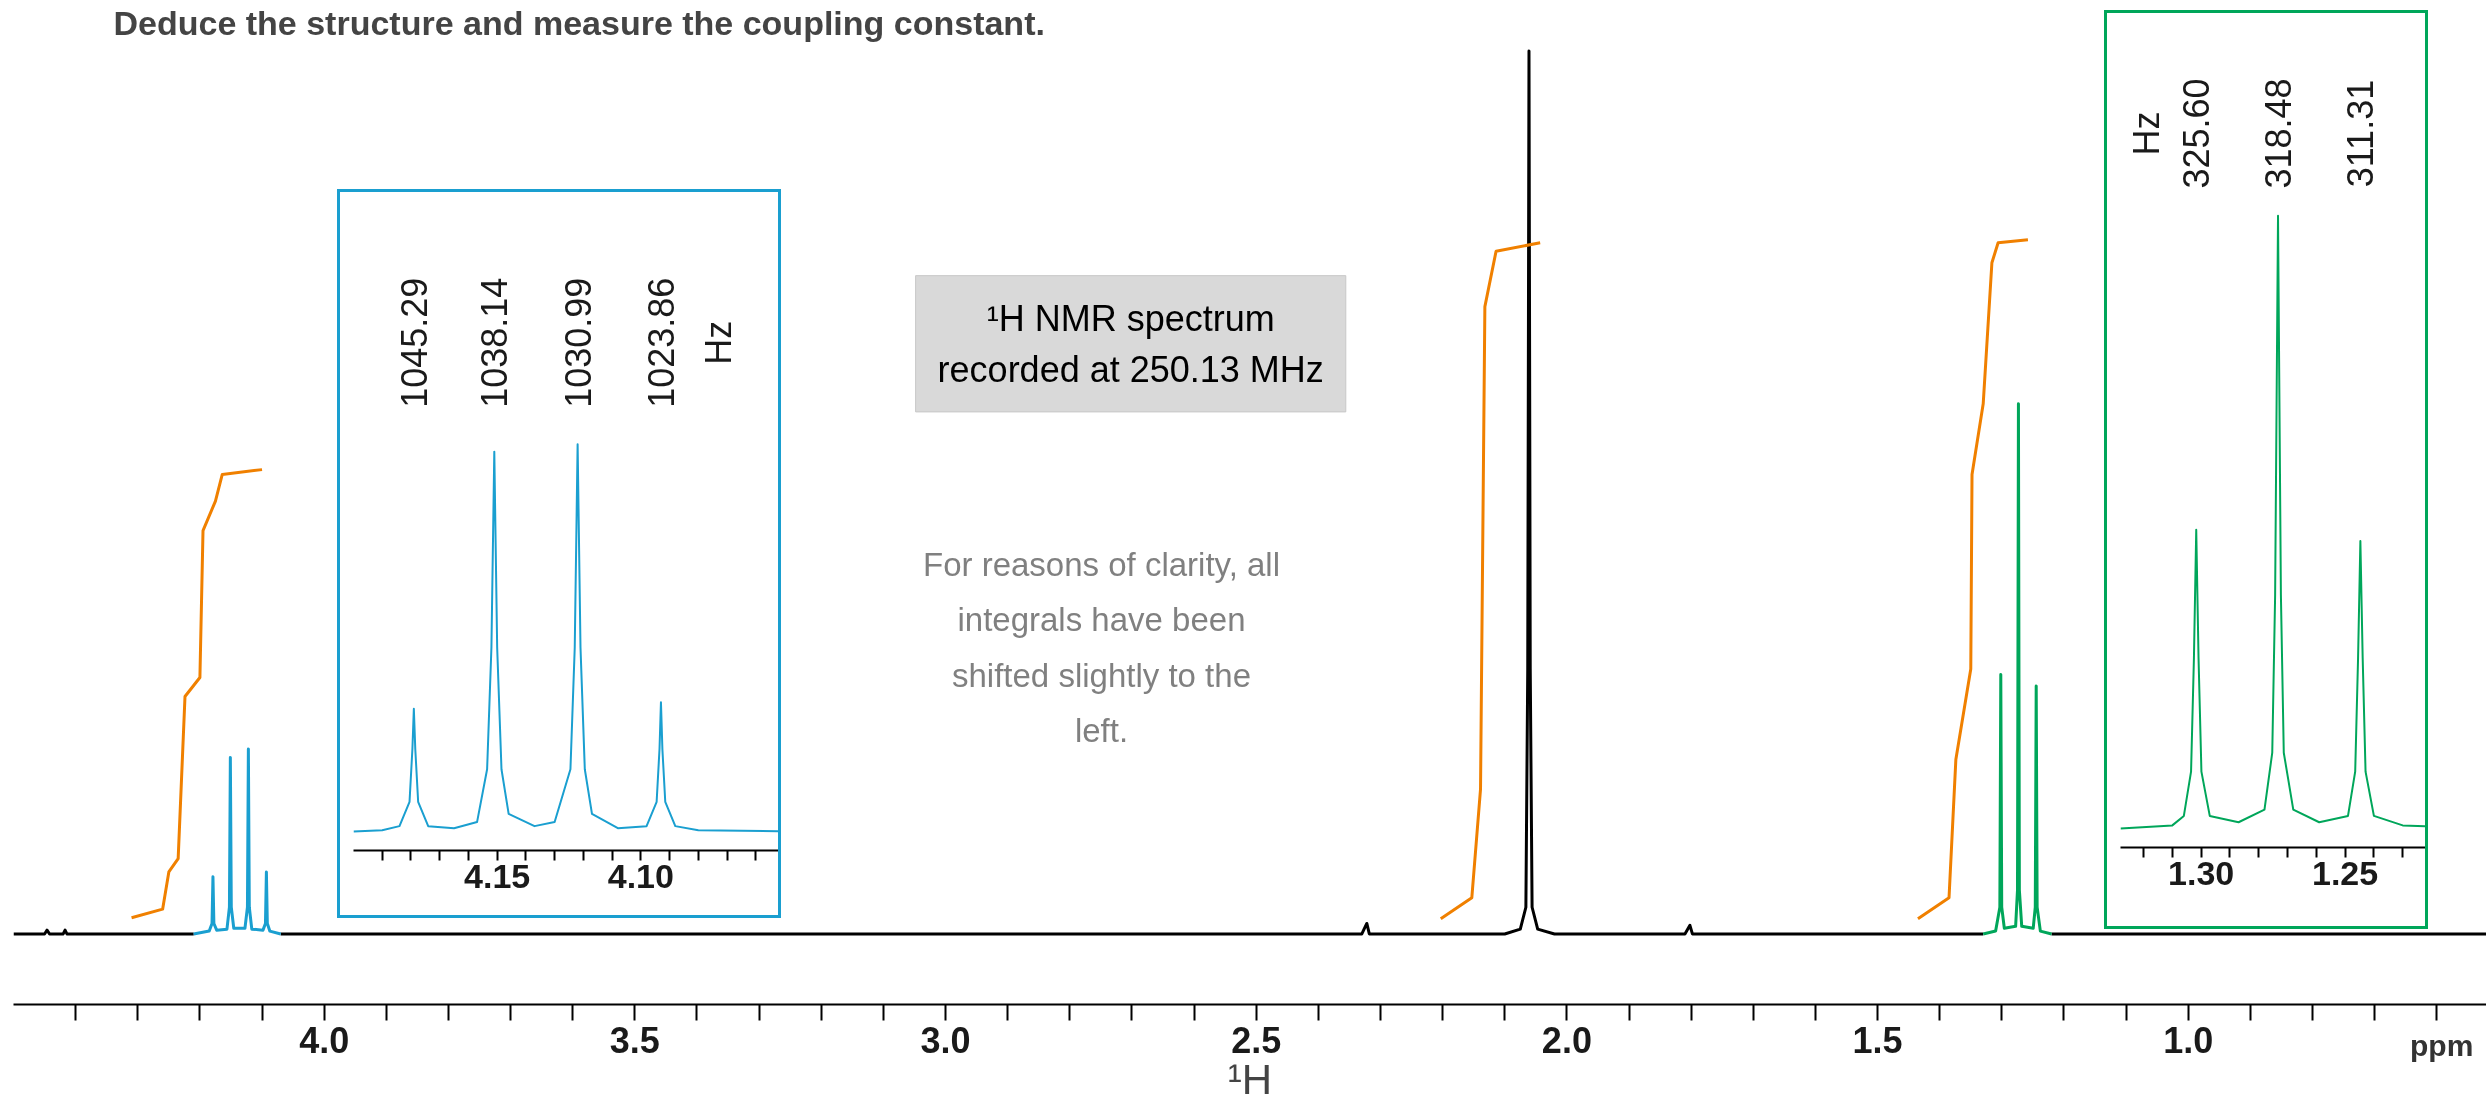 Image resolution: width=2486 pixels, height=1105 pixels. What do you see at coordinates (2188, 1040) in the screenshot?
I see `x-tick-label: 1.0` at bounding box center [2188, 1040].